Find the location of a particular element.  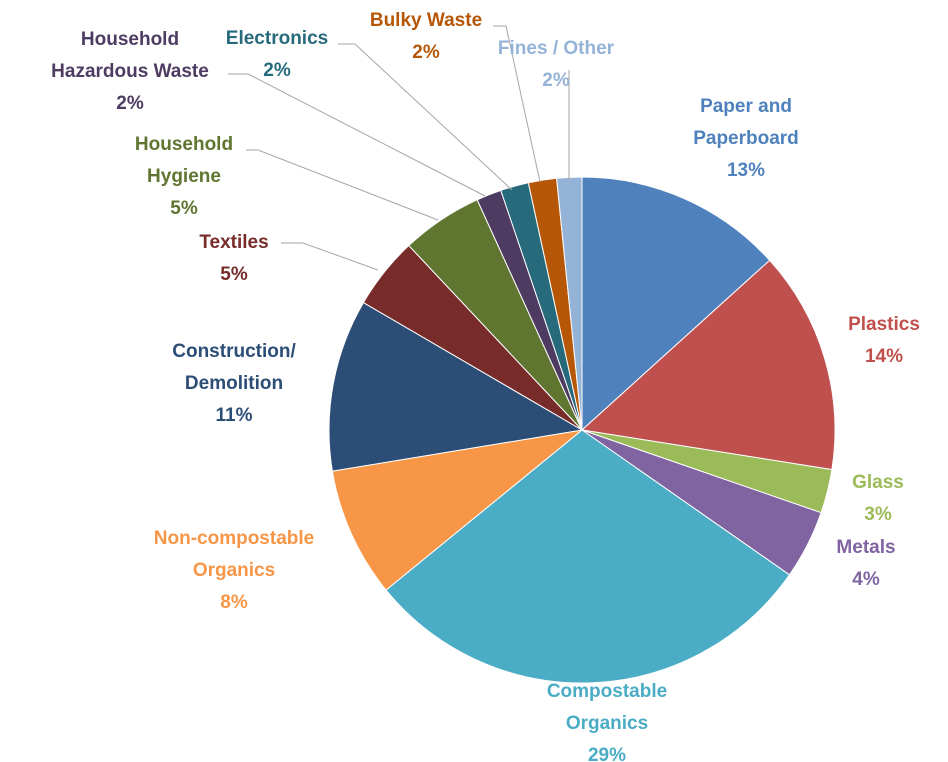

slice-percent: 14% is located at coordinates (884, 356).